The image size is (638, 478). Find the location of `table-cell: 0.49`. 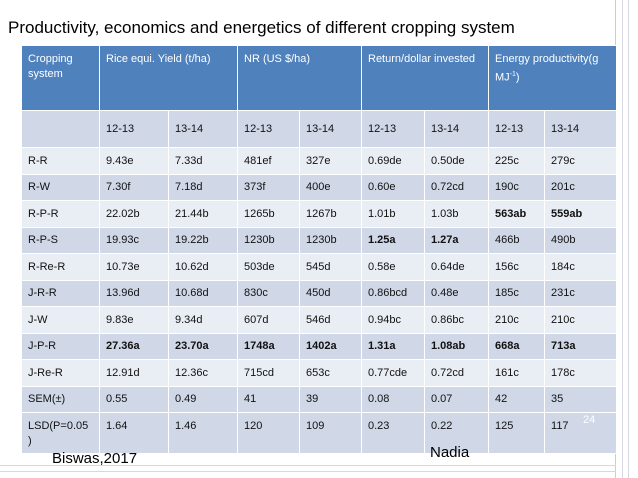

table-cell: 0.49 is located at coordinates (203, 399).